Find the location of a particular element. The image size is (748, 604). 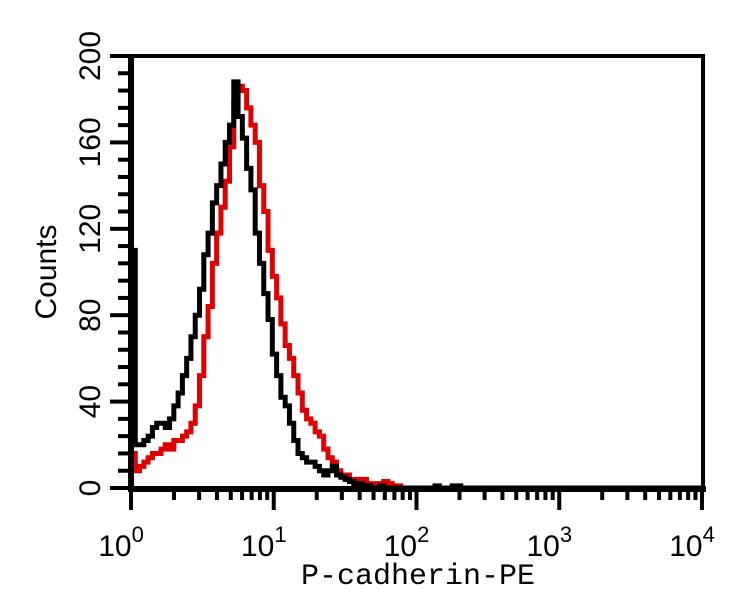

x-tick-label: 10² is located at coordinates (407, 542).